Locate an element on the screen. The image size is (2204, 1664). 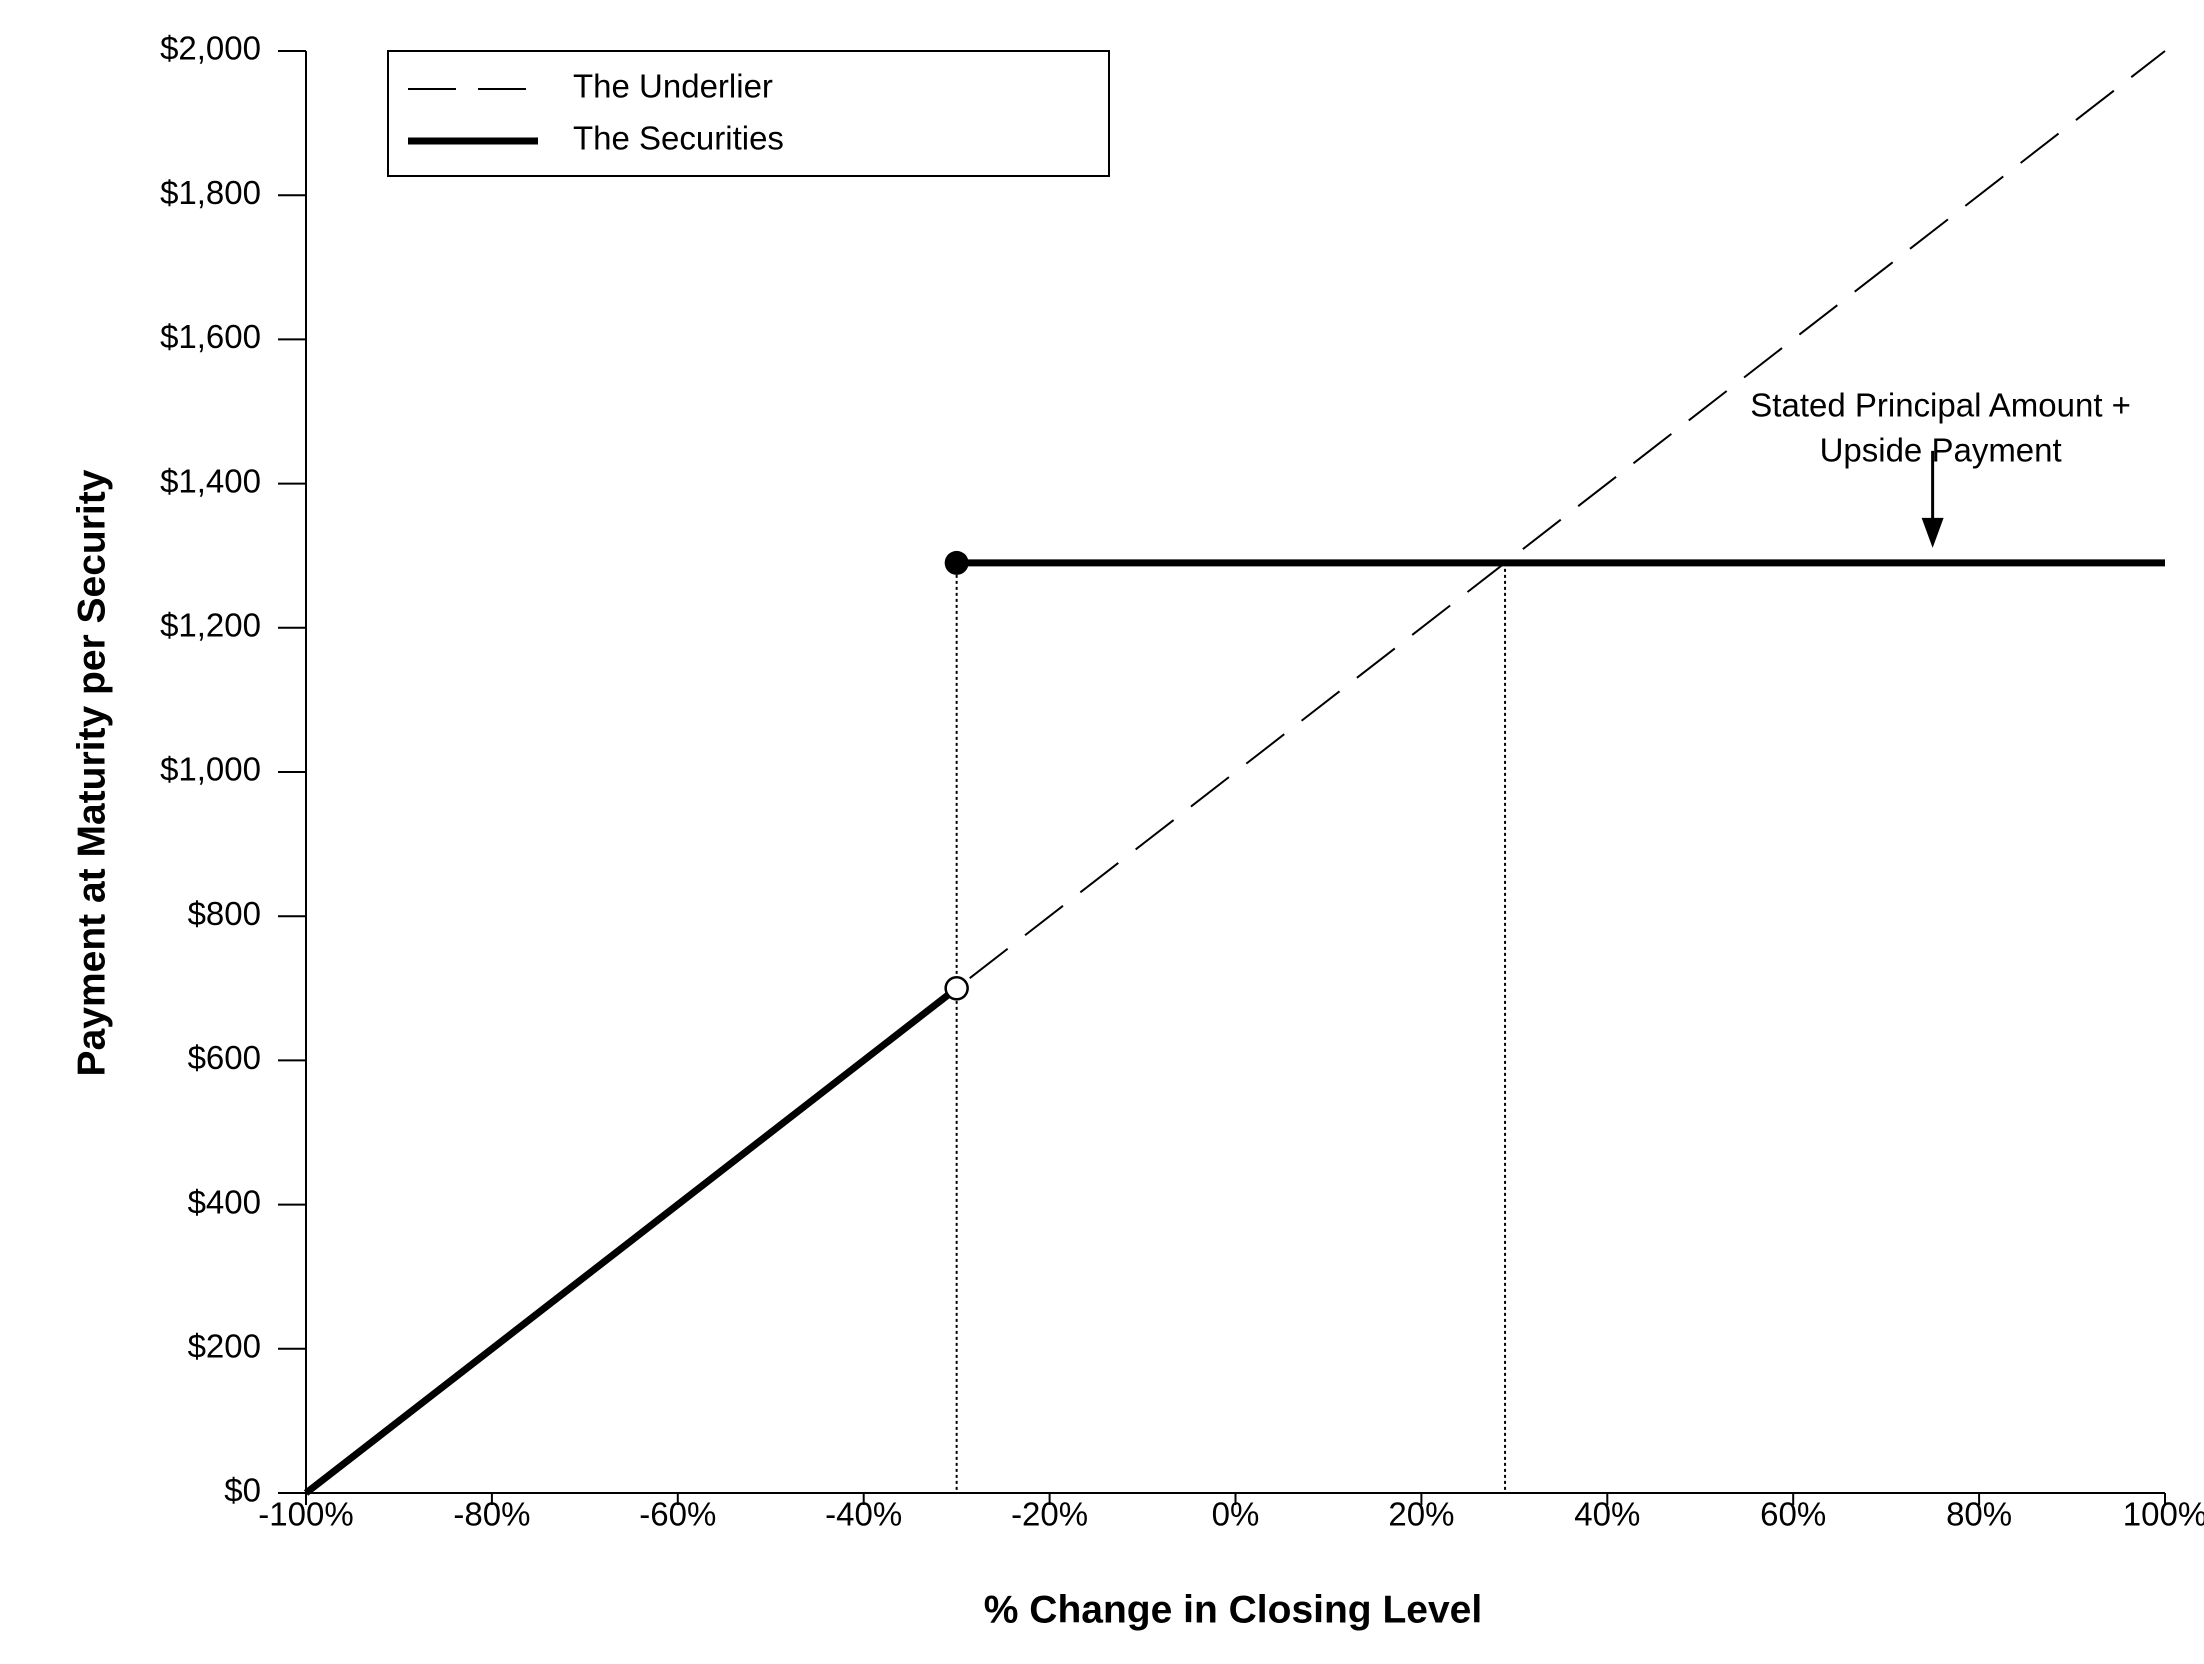
x-tick-label: 80% is located at coordinates (1979, 1514).